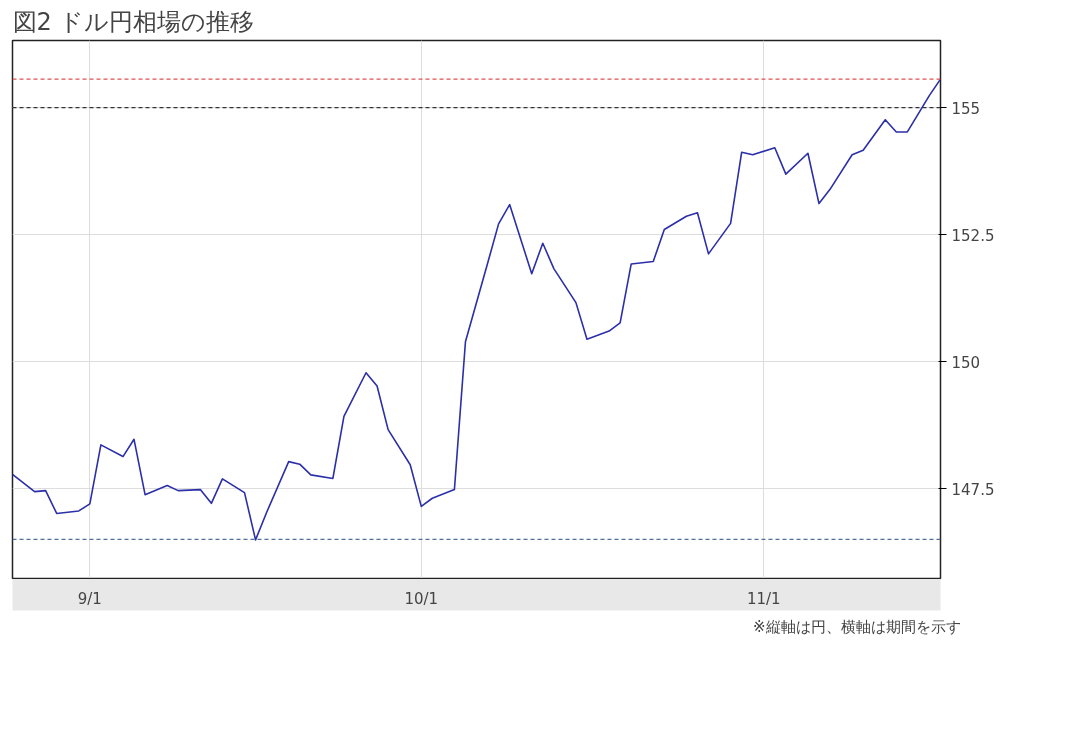 Image resolution: width=1092 pixels, height=741 pixels. I want to click on chart-title: 図2 ドル円相場の推移, so click(133, 21).